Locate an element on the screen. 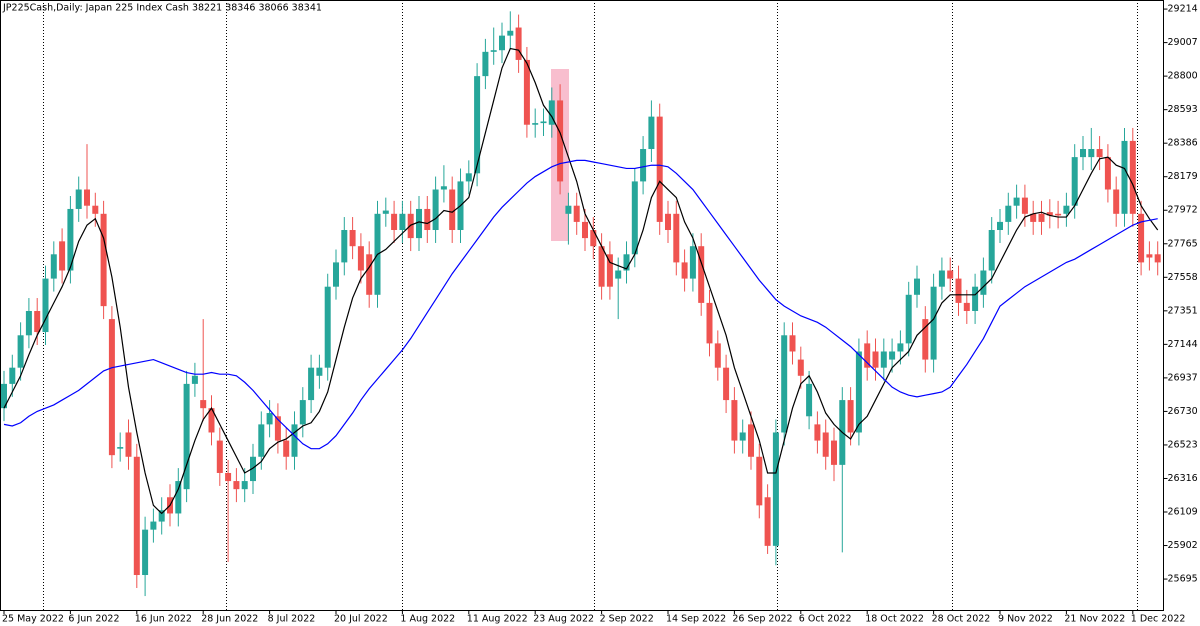 Image resolution: width=1200 pixels, height=626 pixels. x-tick-label: 18 Oct 2022 is located at coordinates (894, 619).